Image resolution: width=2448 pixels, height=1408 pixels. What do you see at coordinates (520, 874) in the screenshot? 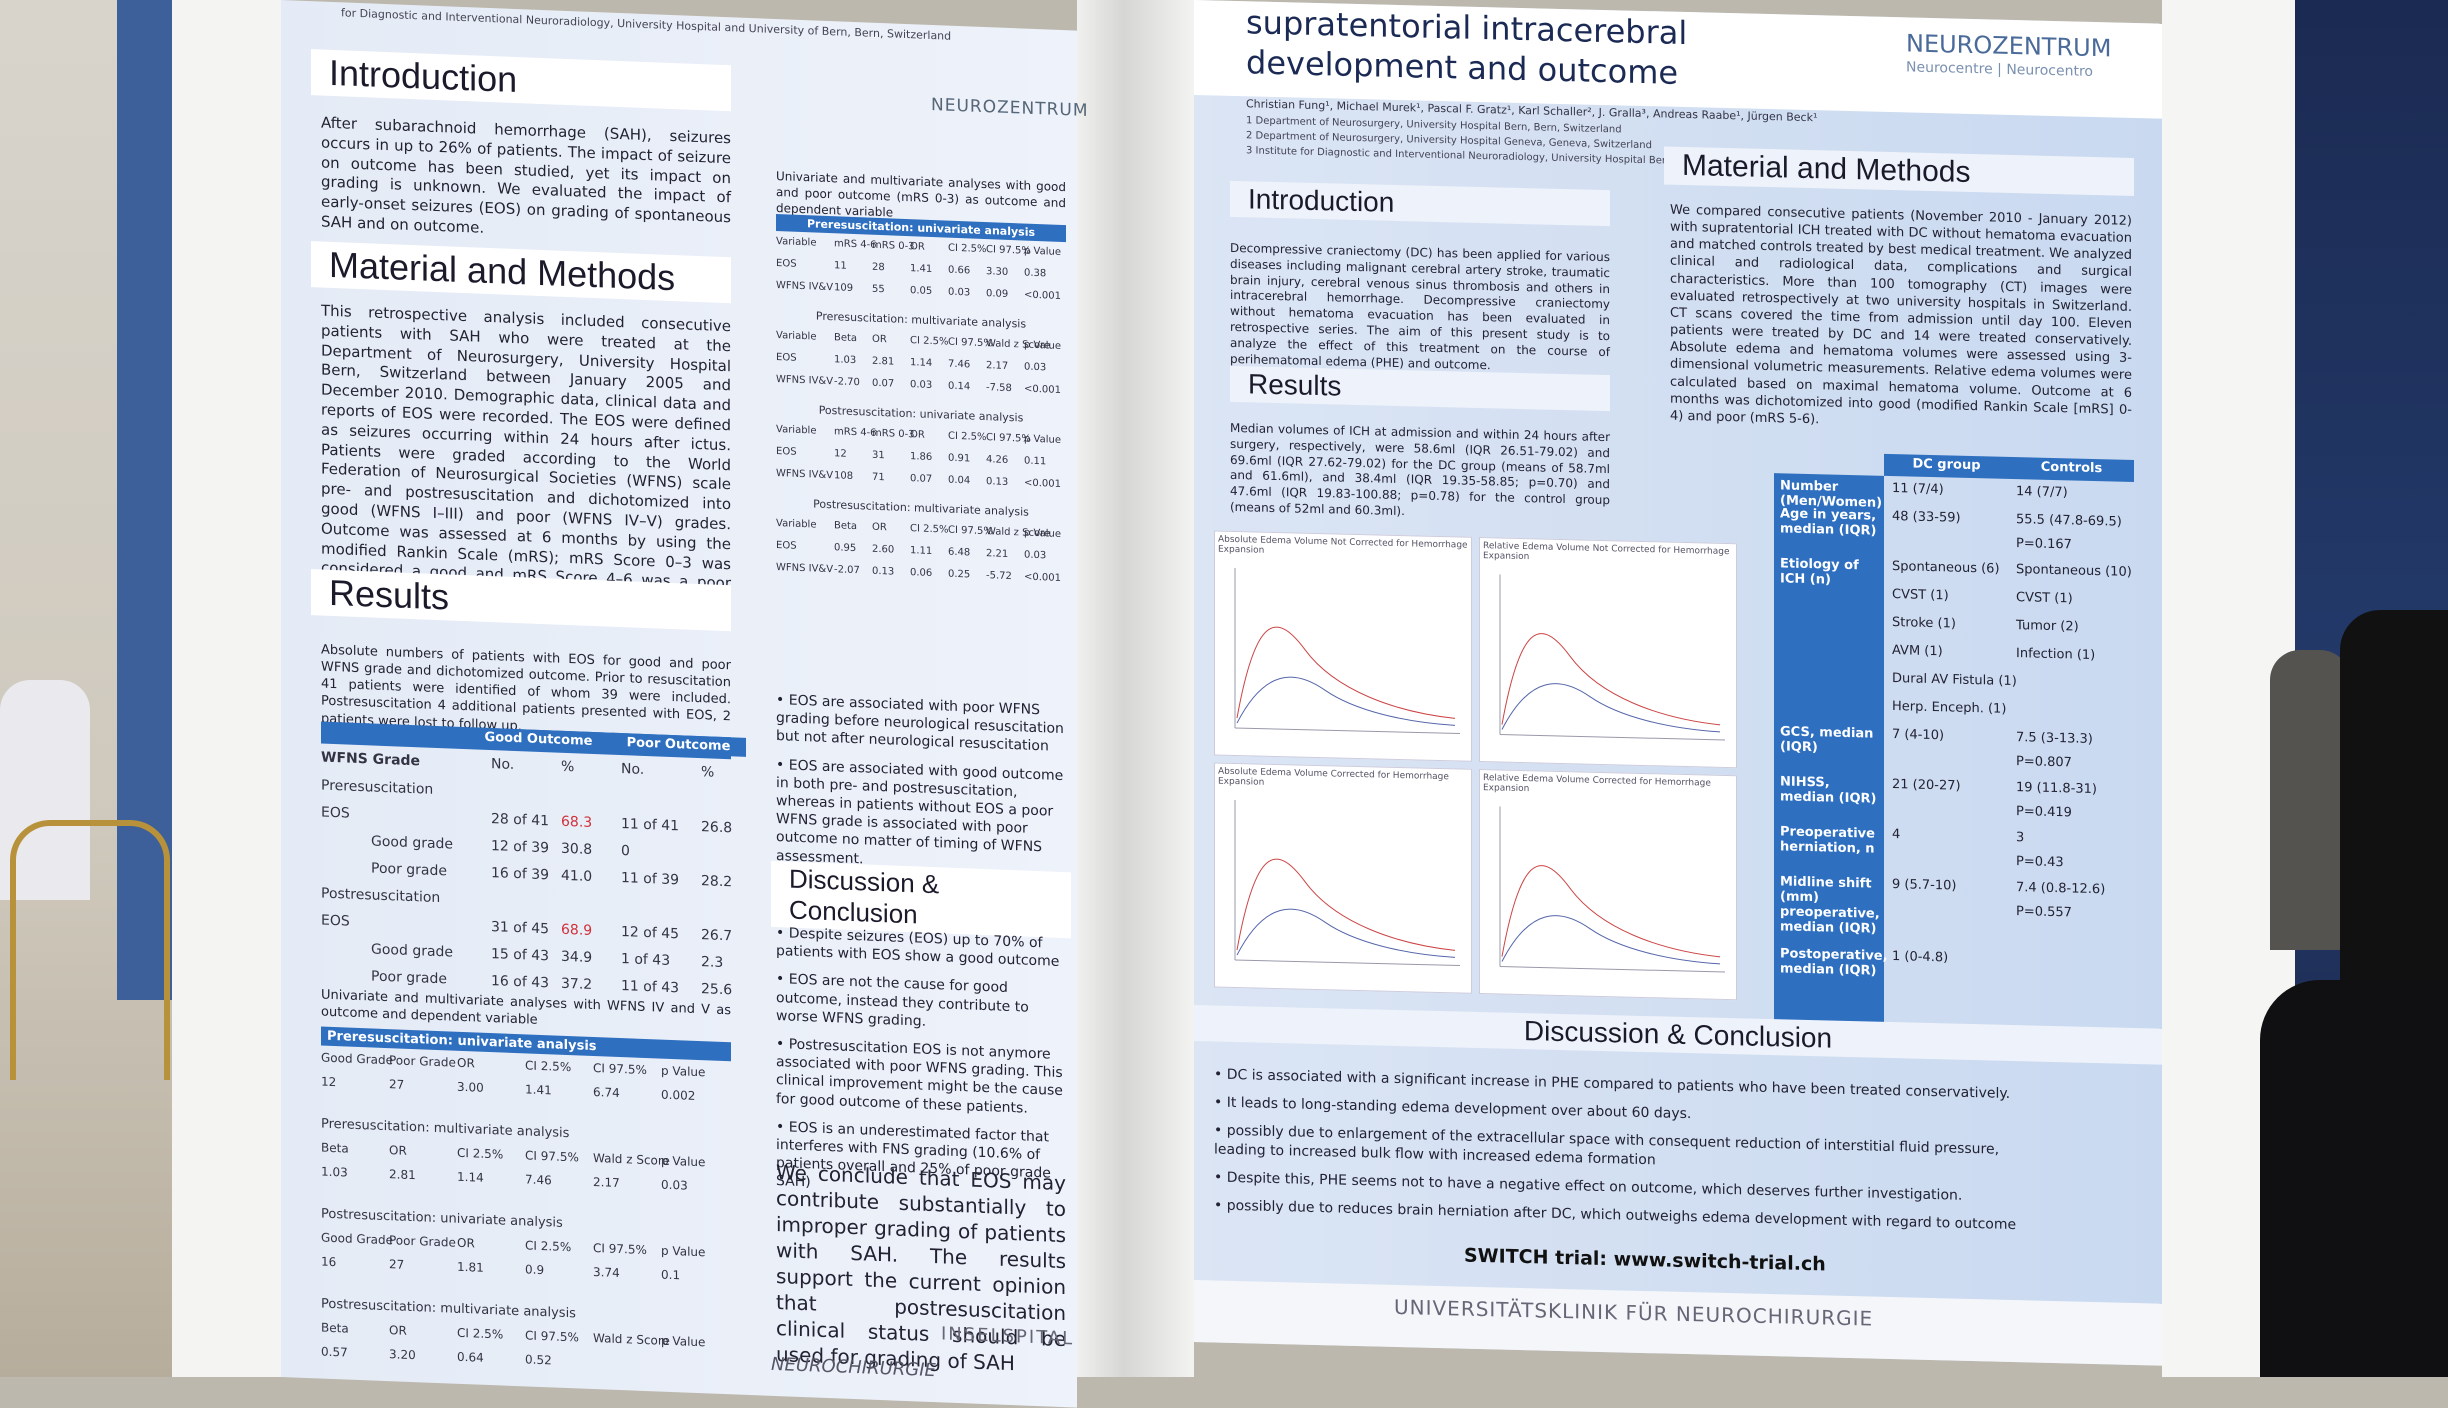
I see `table-cell: 16 of 39` at bounding box center [520, 874].